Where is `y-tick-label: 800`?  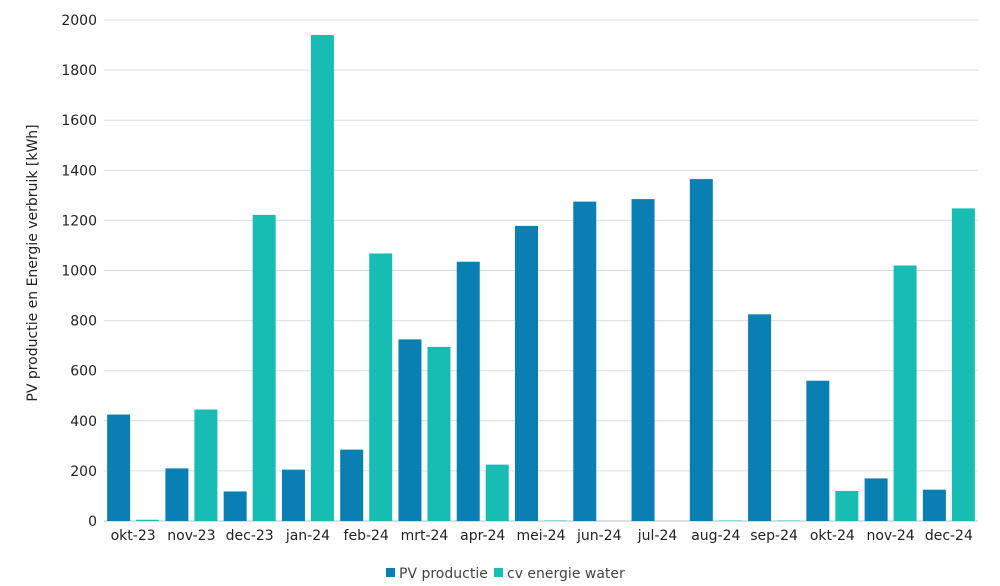
y-tick-label: 800 is located at coordinates (83, 322).